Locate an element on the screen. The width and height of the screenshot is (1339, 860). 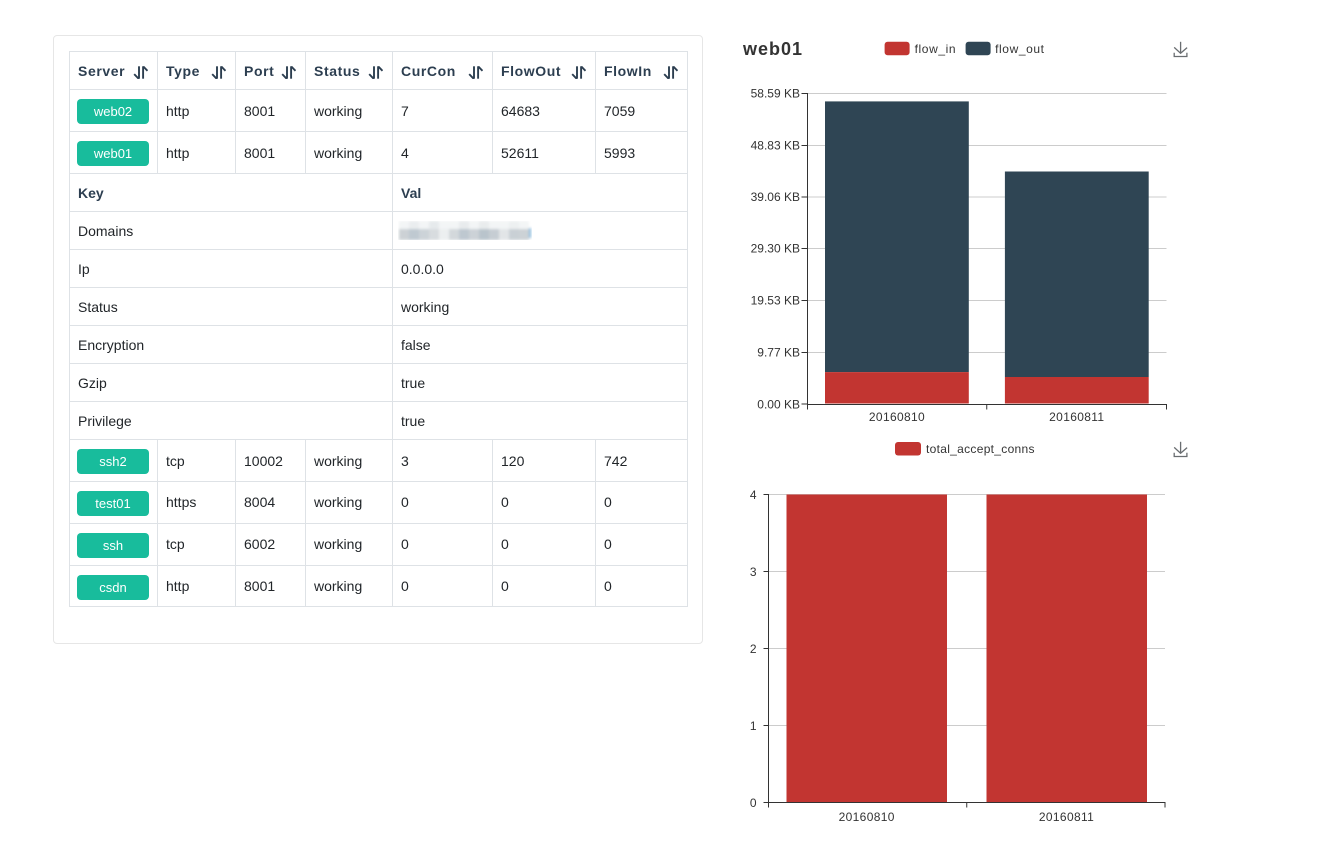
svg-text: 19.53 KB is located at coordinates (775, 301).